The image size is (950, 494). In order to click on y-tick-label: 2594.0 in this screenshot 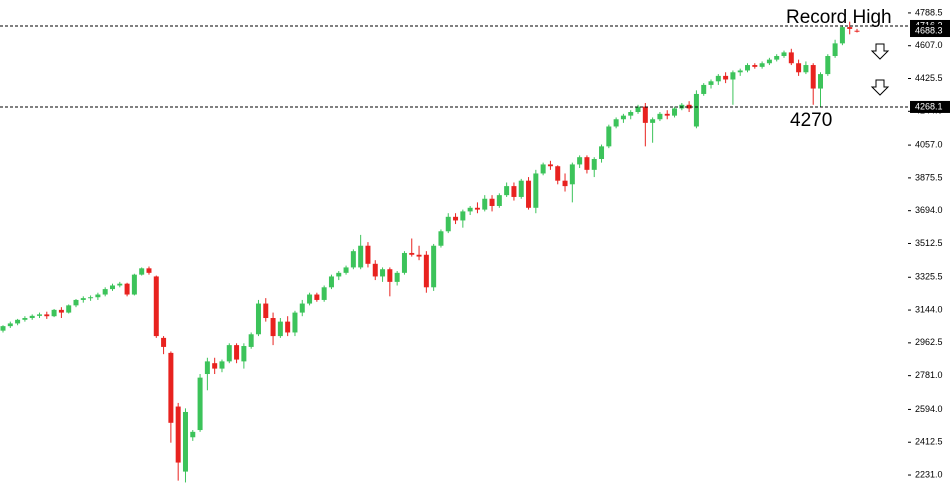, I will do `click(929, 409)`.